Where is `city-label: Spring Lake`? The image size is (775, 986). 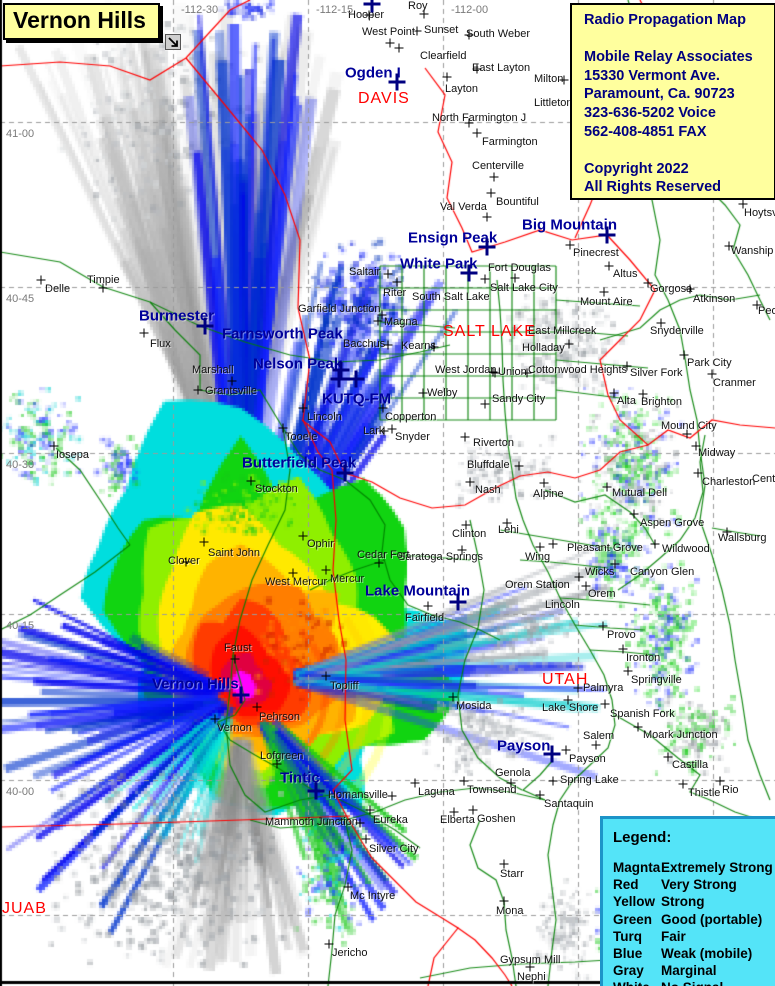 city-label: Spring Lake is located at coordinates (589, 780).